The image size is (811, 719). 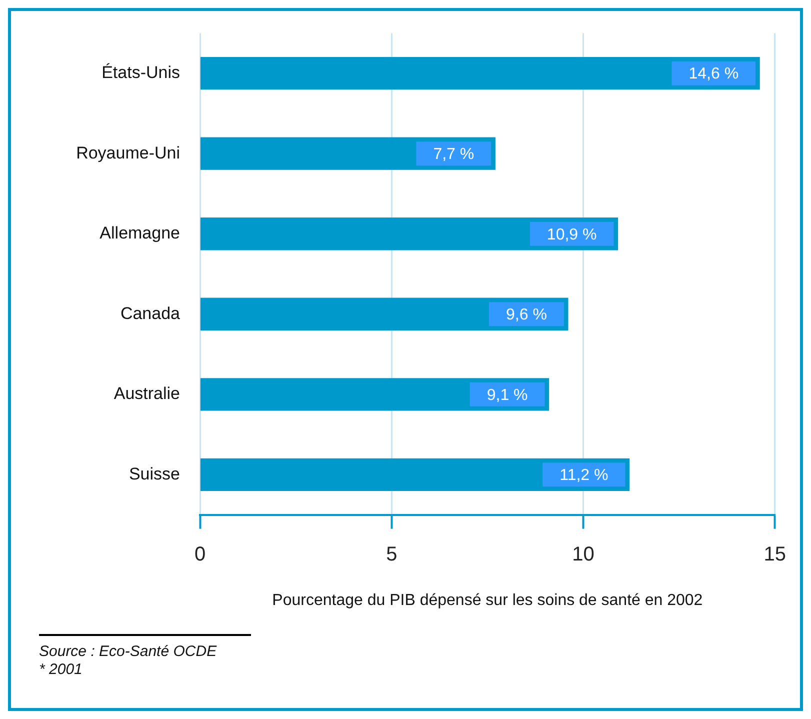 What do you see at coordinates (154, 474) in the screenshot?
I see `y-tick-label: Suisse` at bounding box center [154, 474].